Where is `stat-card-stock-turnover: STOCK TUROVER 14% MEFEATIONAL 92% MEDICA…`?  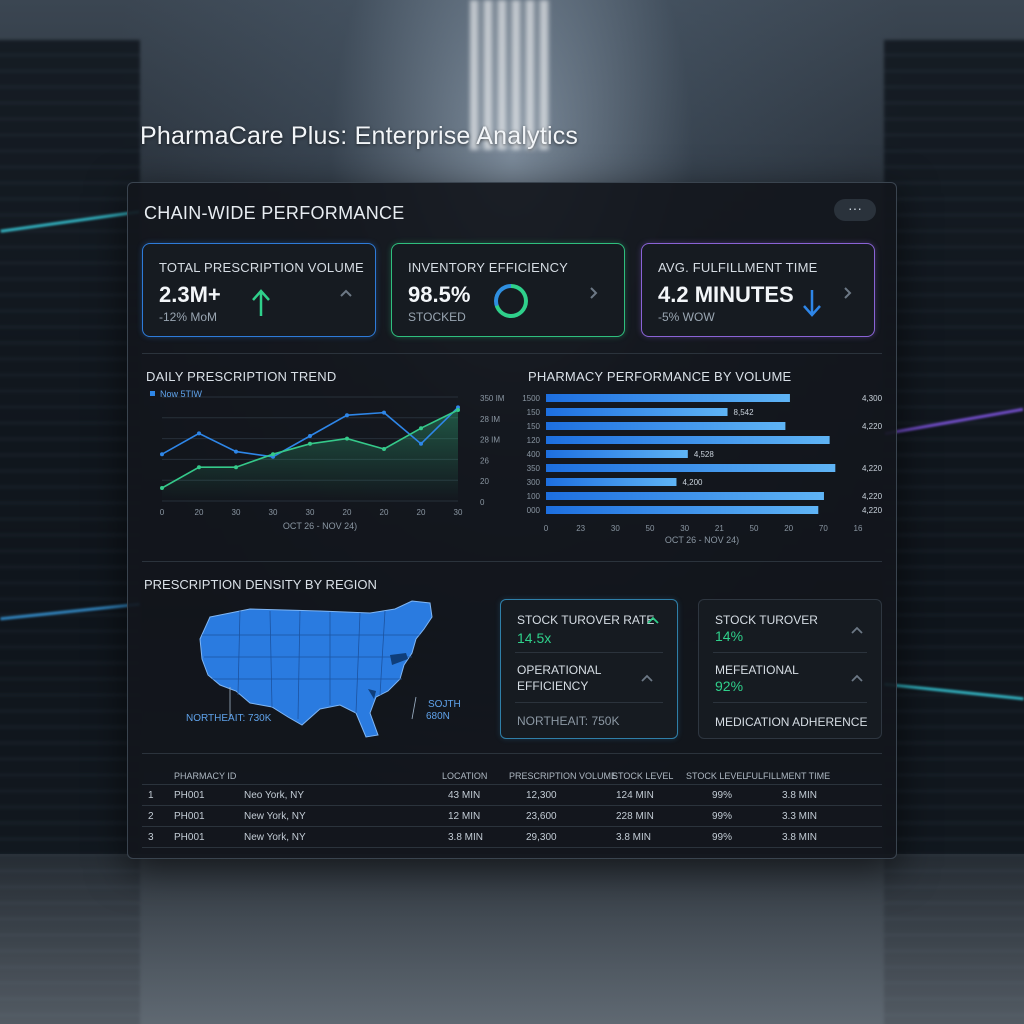
stat-card-stock-turnover: STOCK TUROVER 14% MEFEATIONAL 92% MEDICA… is located at coordinates (790, 669).